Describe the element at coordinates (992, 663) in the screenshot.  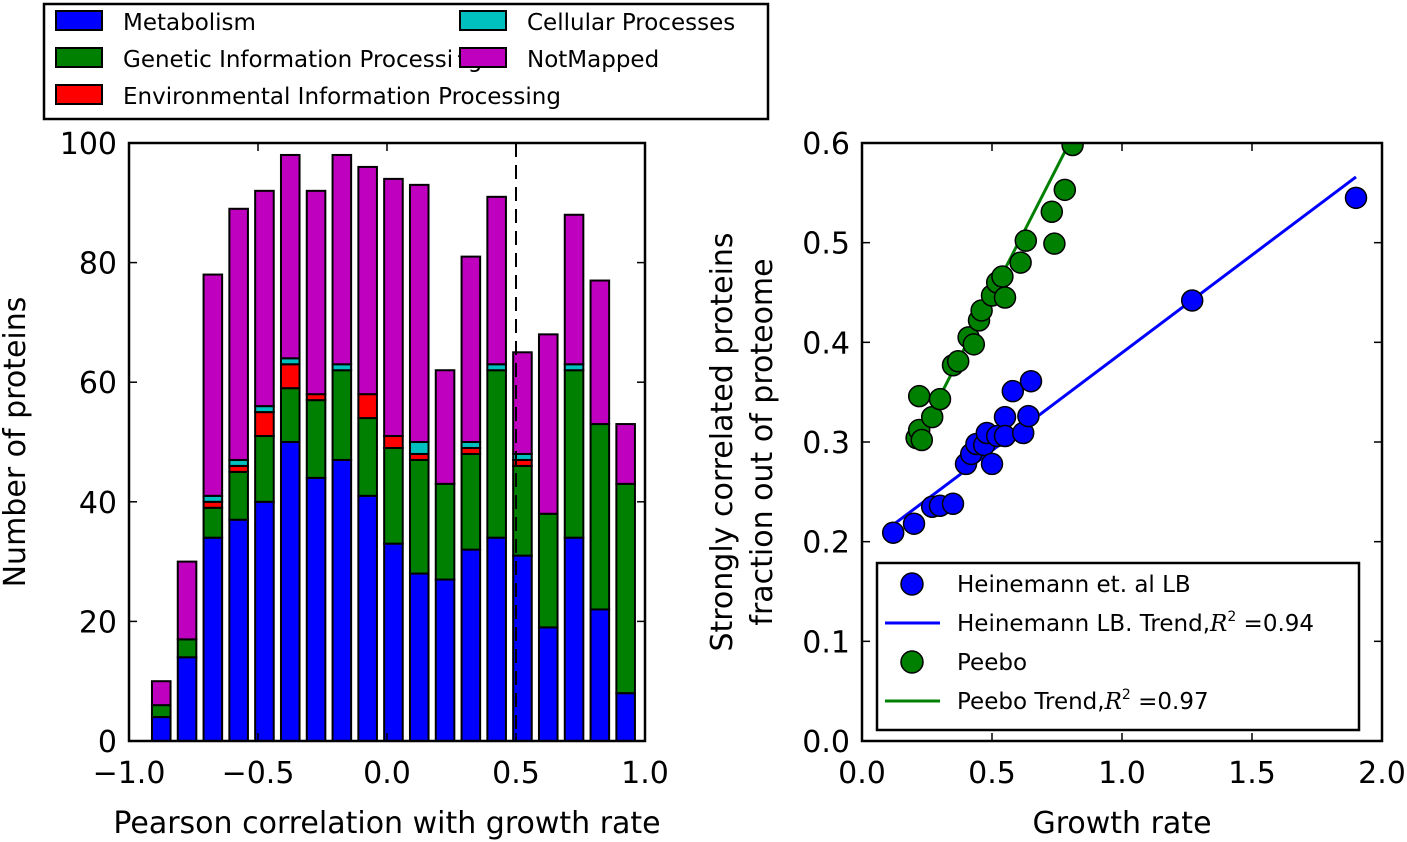
I see `legend-label: Peebo` at that location.